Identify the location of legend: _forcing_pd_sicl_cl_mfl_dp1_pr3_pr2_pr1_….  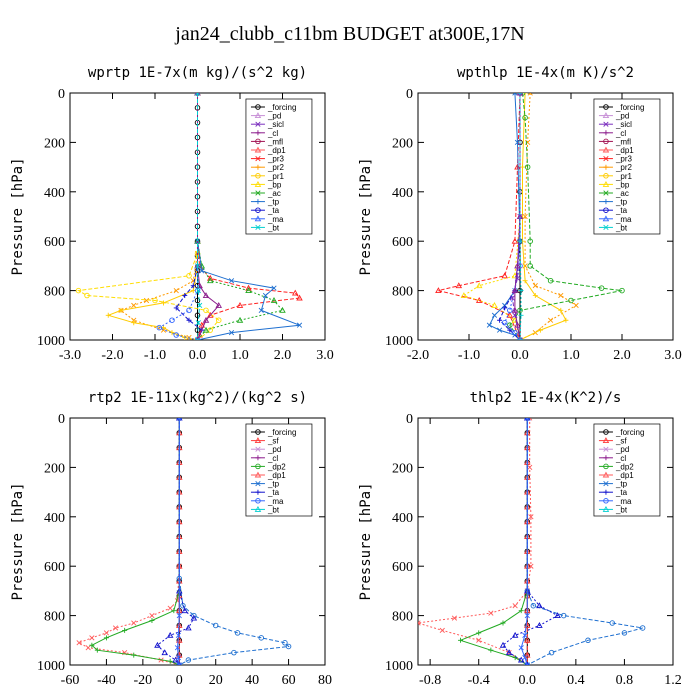
(627, 166).